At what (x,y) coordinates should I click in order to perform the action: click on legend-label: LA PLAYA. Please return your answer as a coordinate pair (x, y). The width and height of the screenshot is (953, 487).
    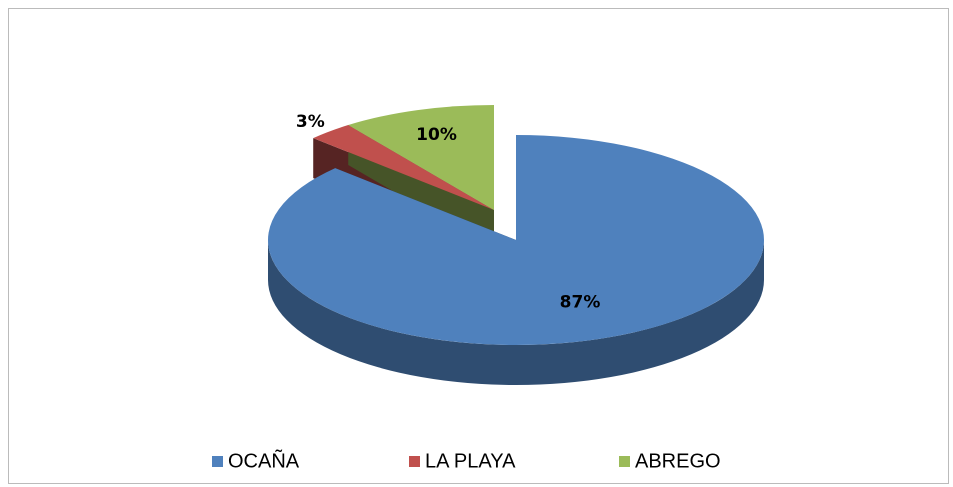
    Looking at the image, I should click on (470, 461).